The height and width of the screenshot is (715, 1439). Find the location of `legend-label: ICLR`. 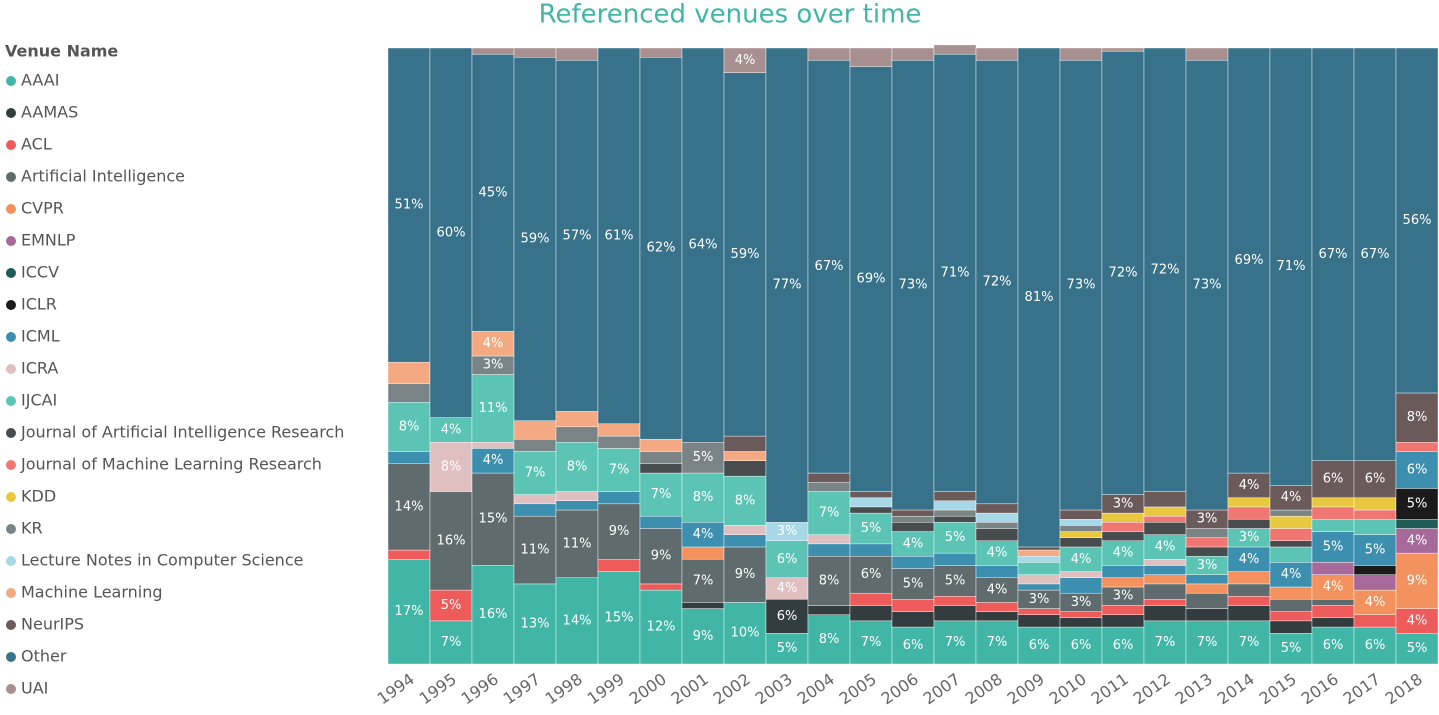

legend-label: ICLR is located at coordinates (39, 304).